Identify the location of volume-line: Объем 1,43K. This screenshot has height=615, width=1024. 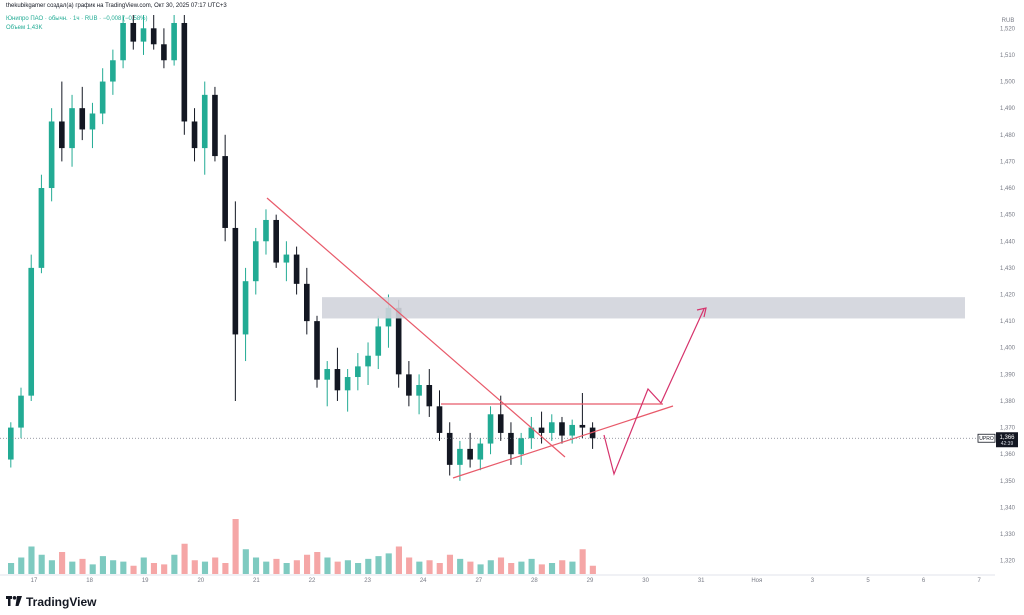
(77, 28).